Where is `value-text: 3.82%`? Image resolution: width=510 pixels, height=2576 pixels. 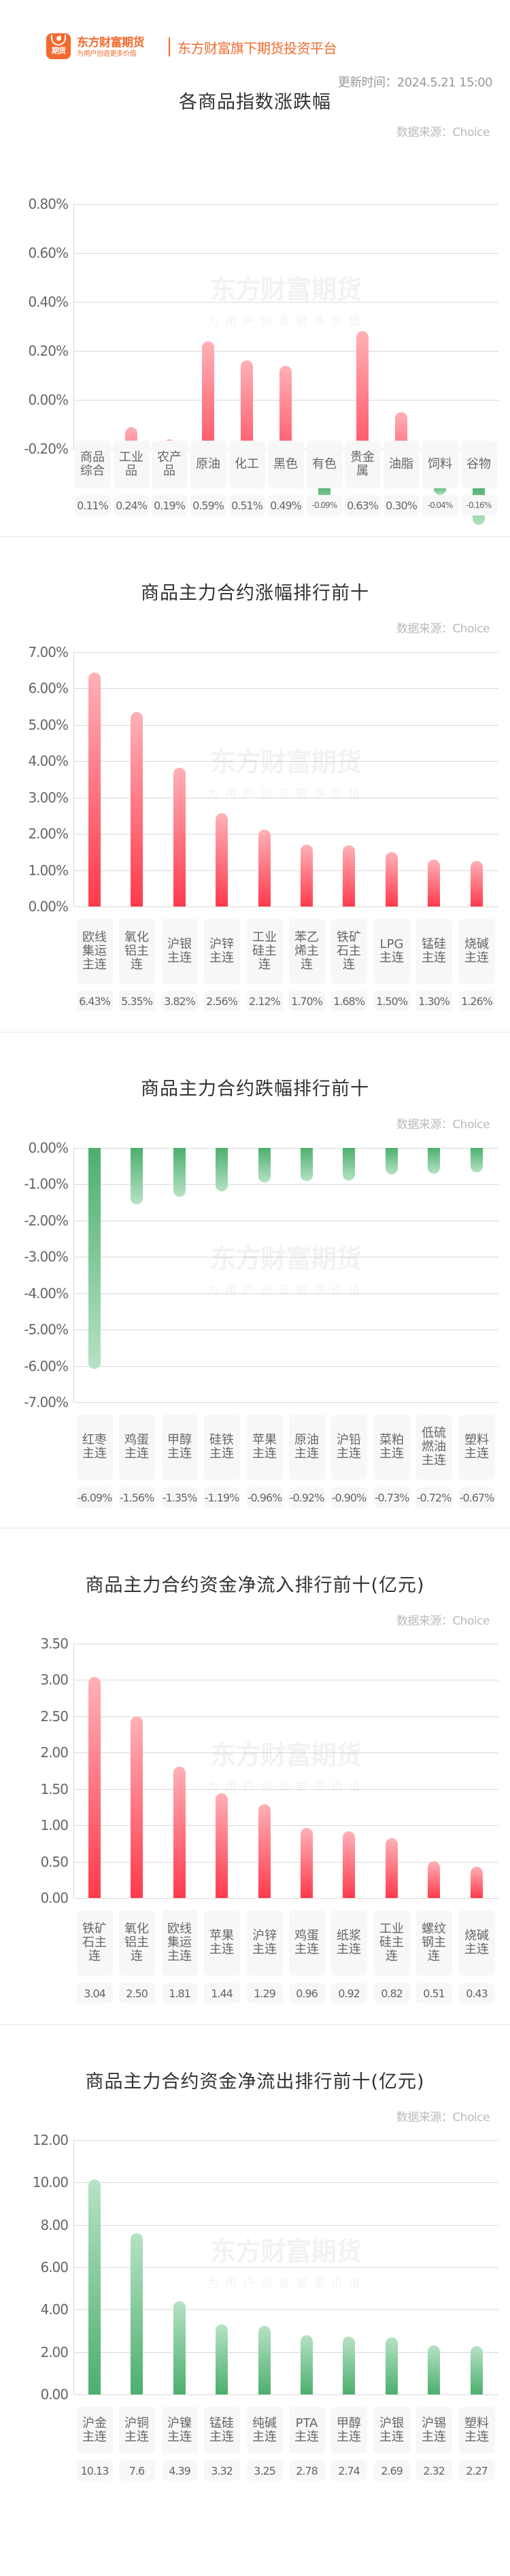
value-text: 3.82% is located at coordinates (180, 1001).